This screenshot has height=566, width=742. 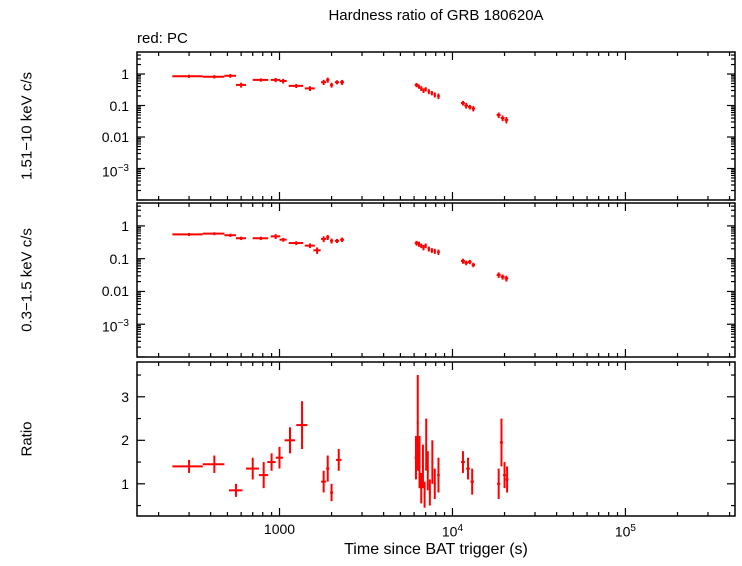 What do you see at coordinates (125, 396) in the screenshot?
I see `tick-label: 3` at bounding box center [125, 396].